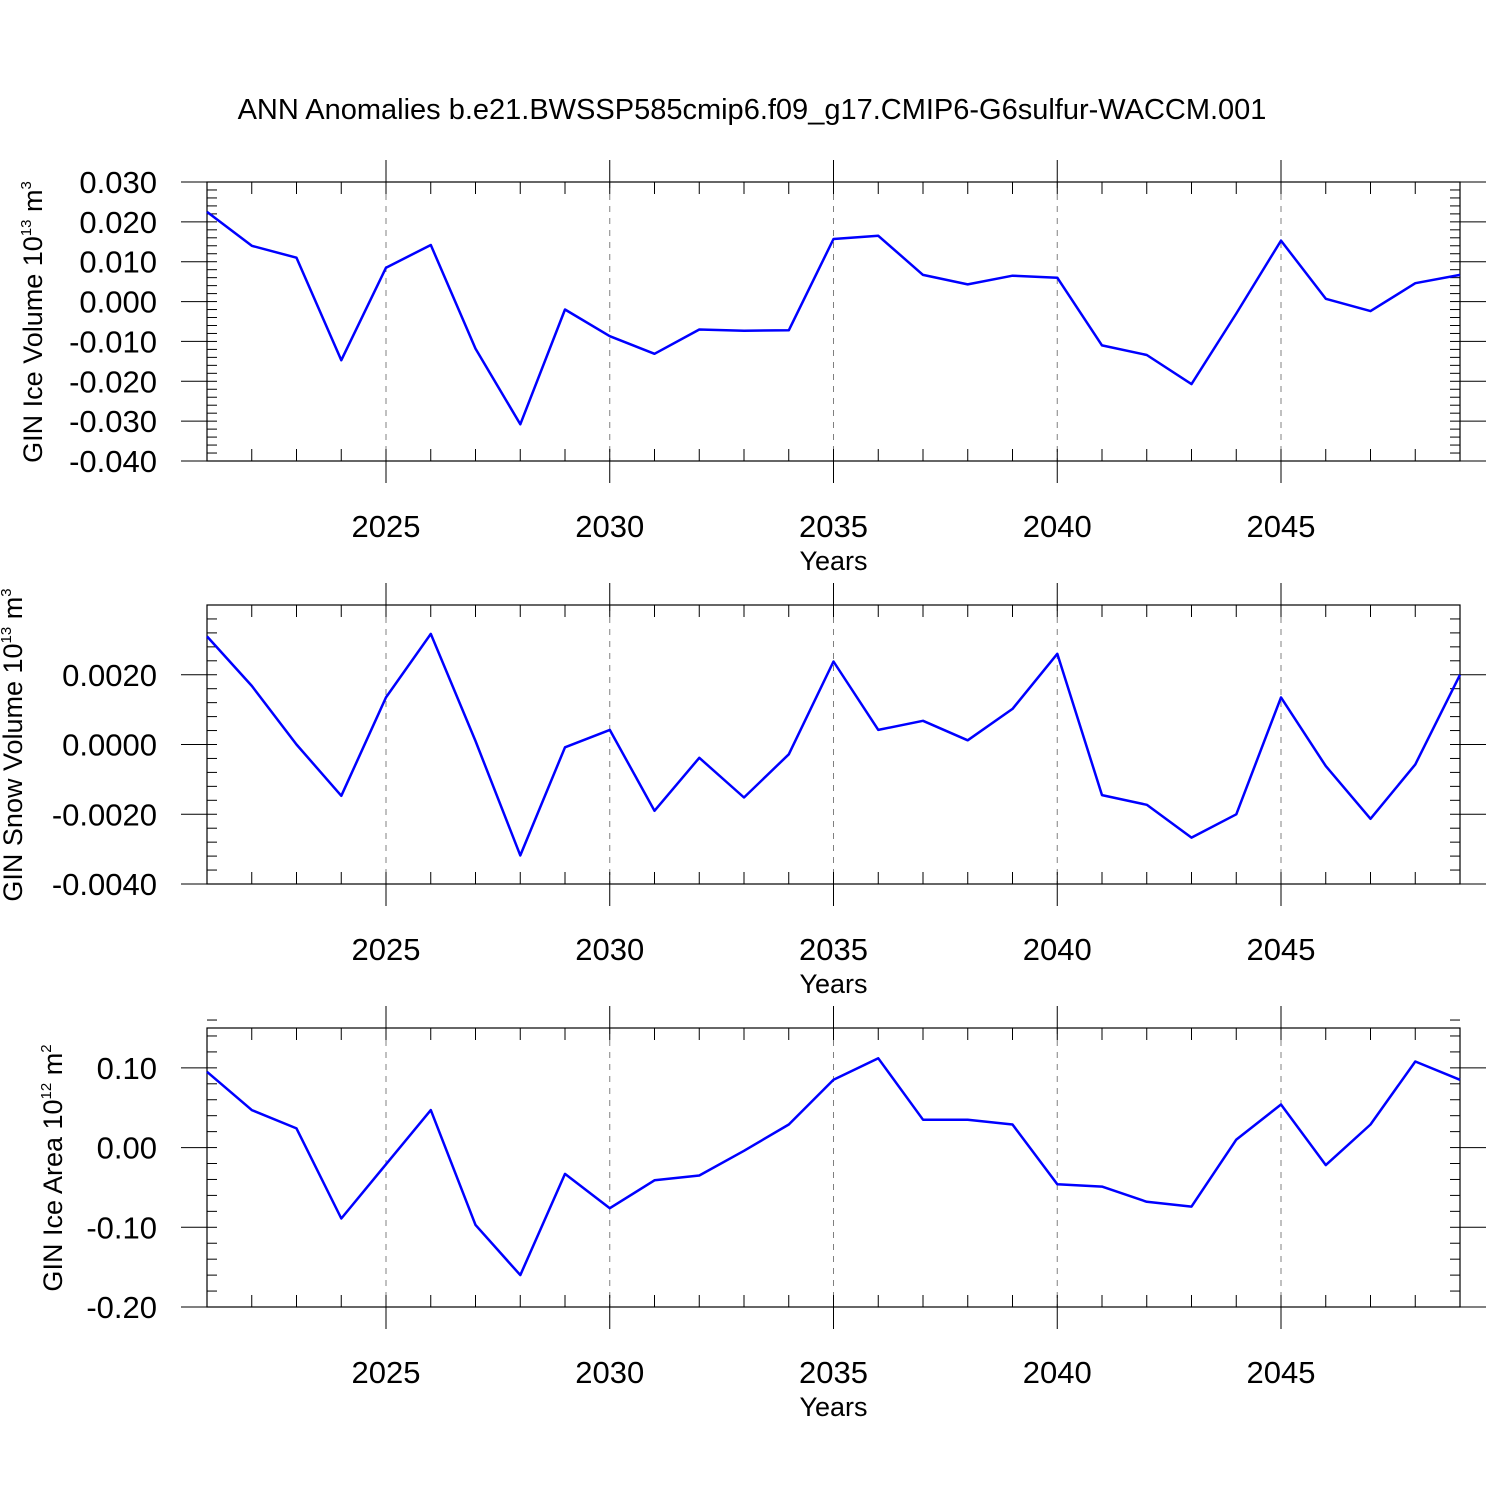  What do you see at coordinates (118, 182) in the screenshot?
I see `y-tick-label: 0.030` at bounding box center [118, 182].